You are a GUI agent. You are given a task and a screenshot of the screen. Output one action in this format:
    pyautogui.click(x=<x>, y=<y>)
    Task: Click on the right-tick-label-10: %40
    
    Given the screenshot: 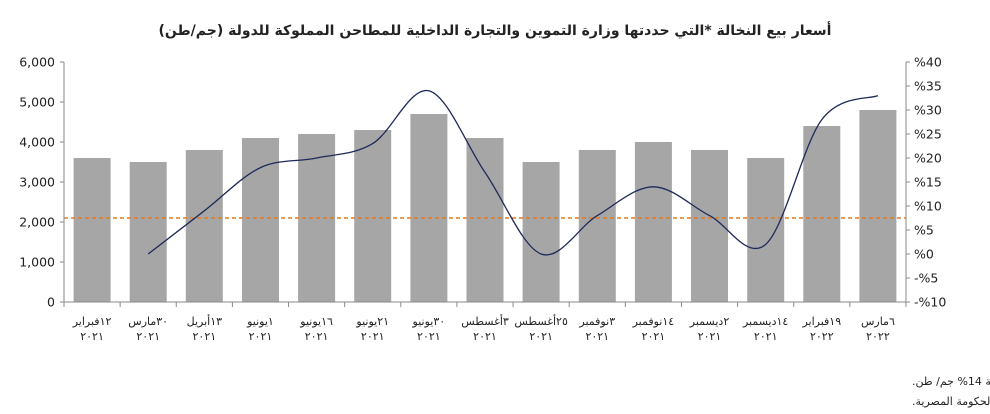 What is the action you would take?
    pyautogui.click(x=928, y=62)
    